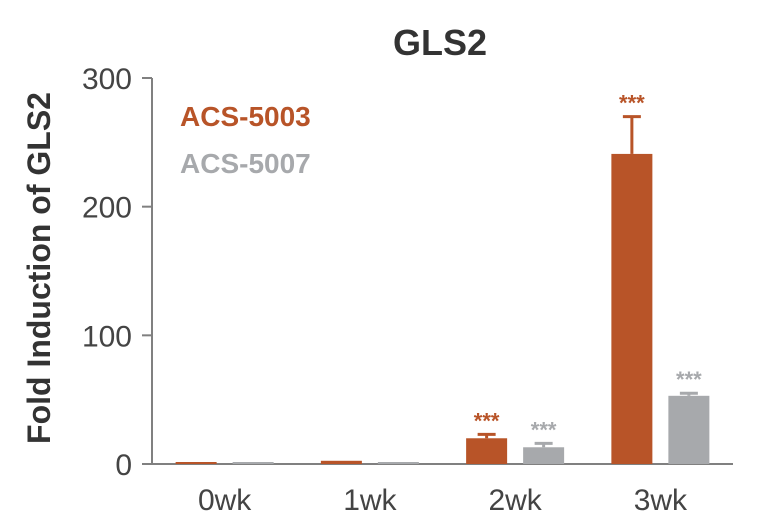 The height and width of the screenshot is (532, 763). Describe the element at coordinates (39, 268) in the screenshot. I see `y-axis-label: Fold Induction of GLS2` at that location.